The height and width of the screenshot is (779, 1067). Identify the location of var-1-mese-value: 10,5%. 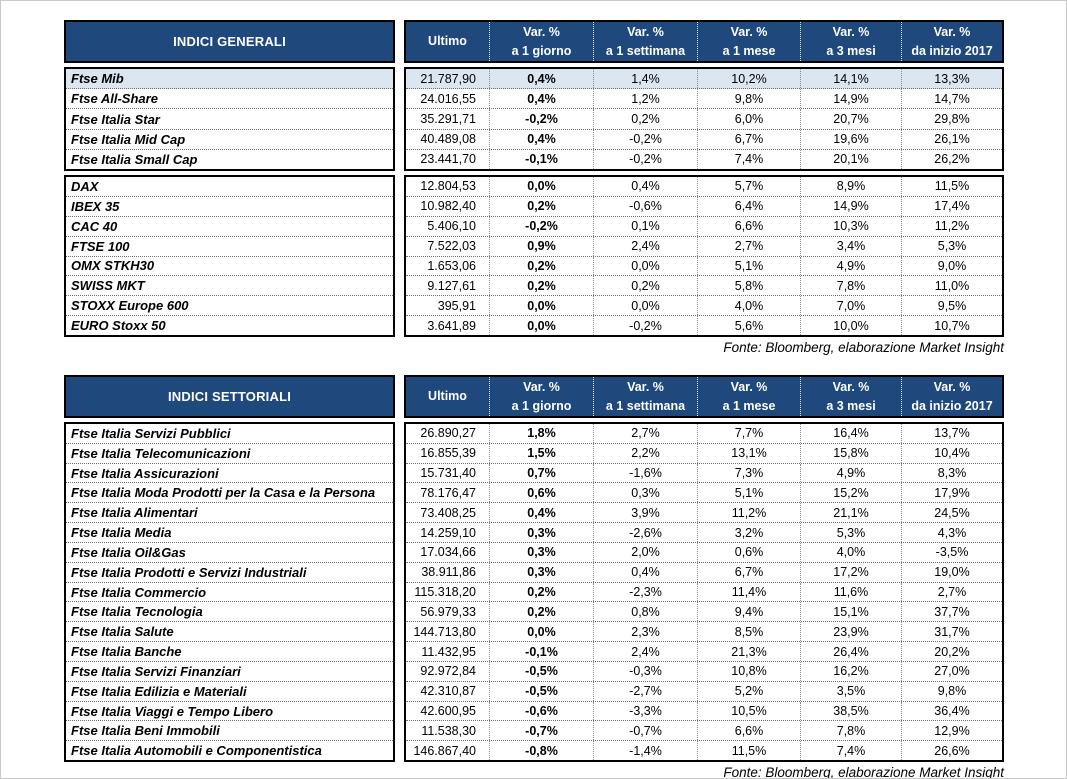
(748, 711).